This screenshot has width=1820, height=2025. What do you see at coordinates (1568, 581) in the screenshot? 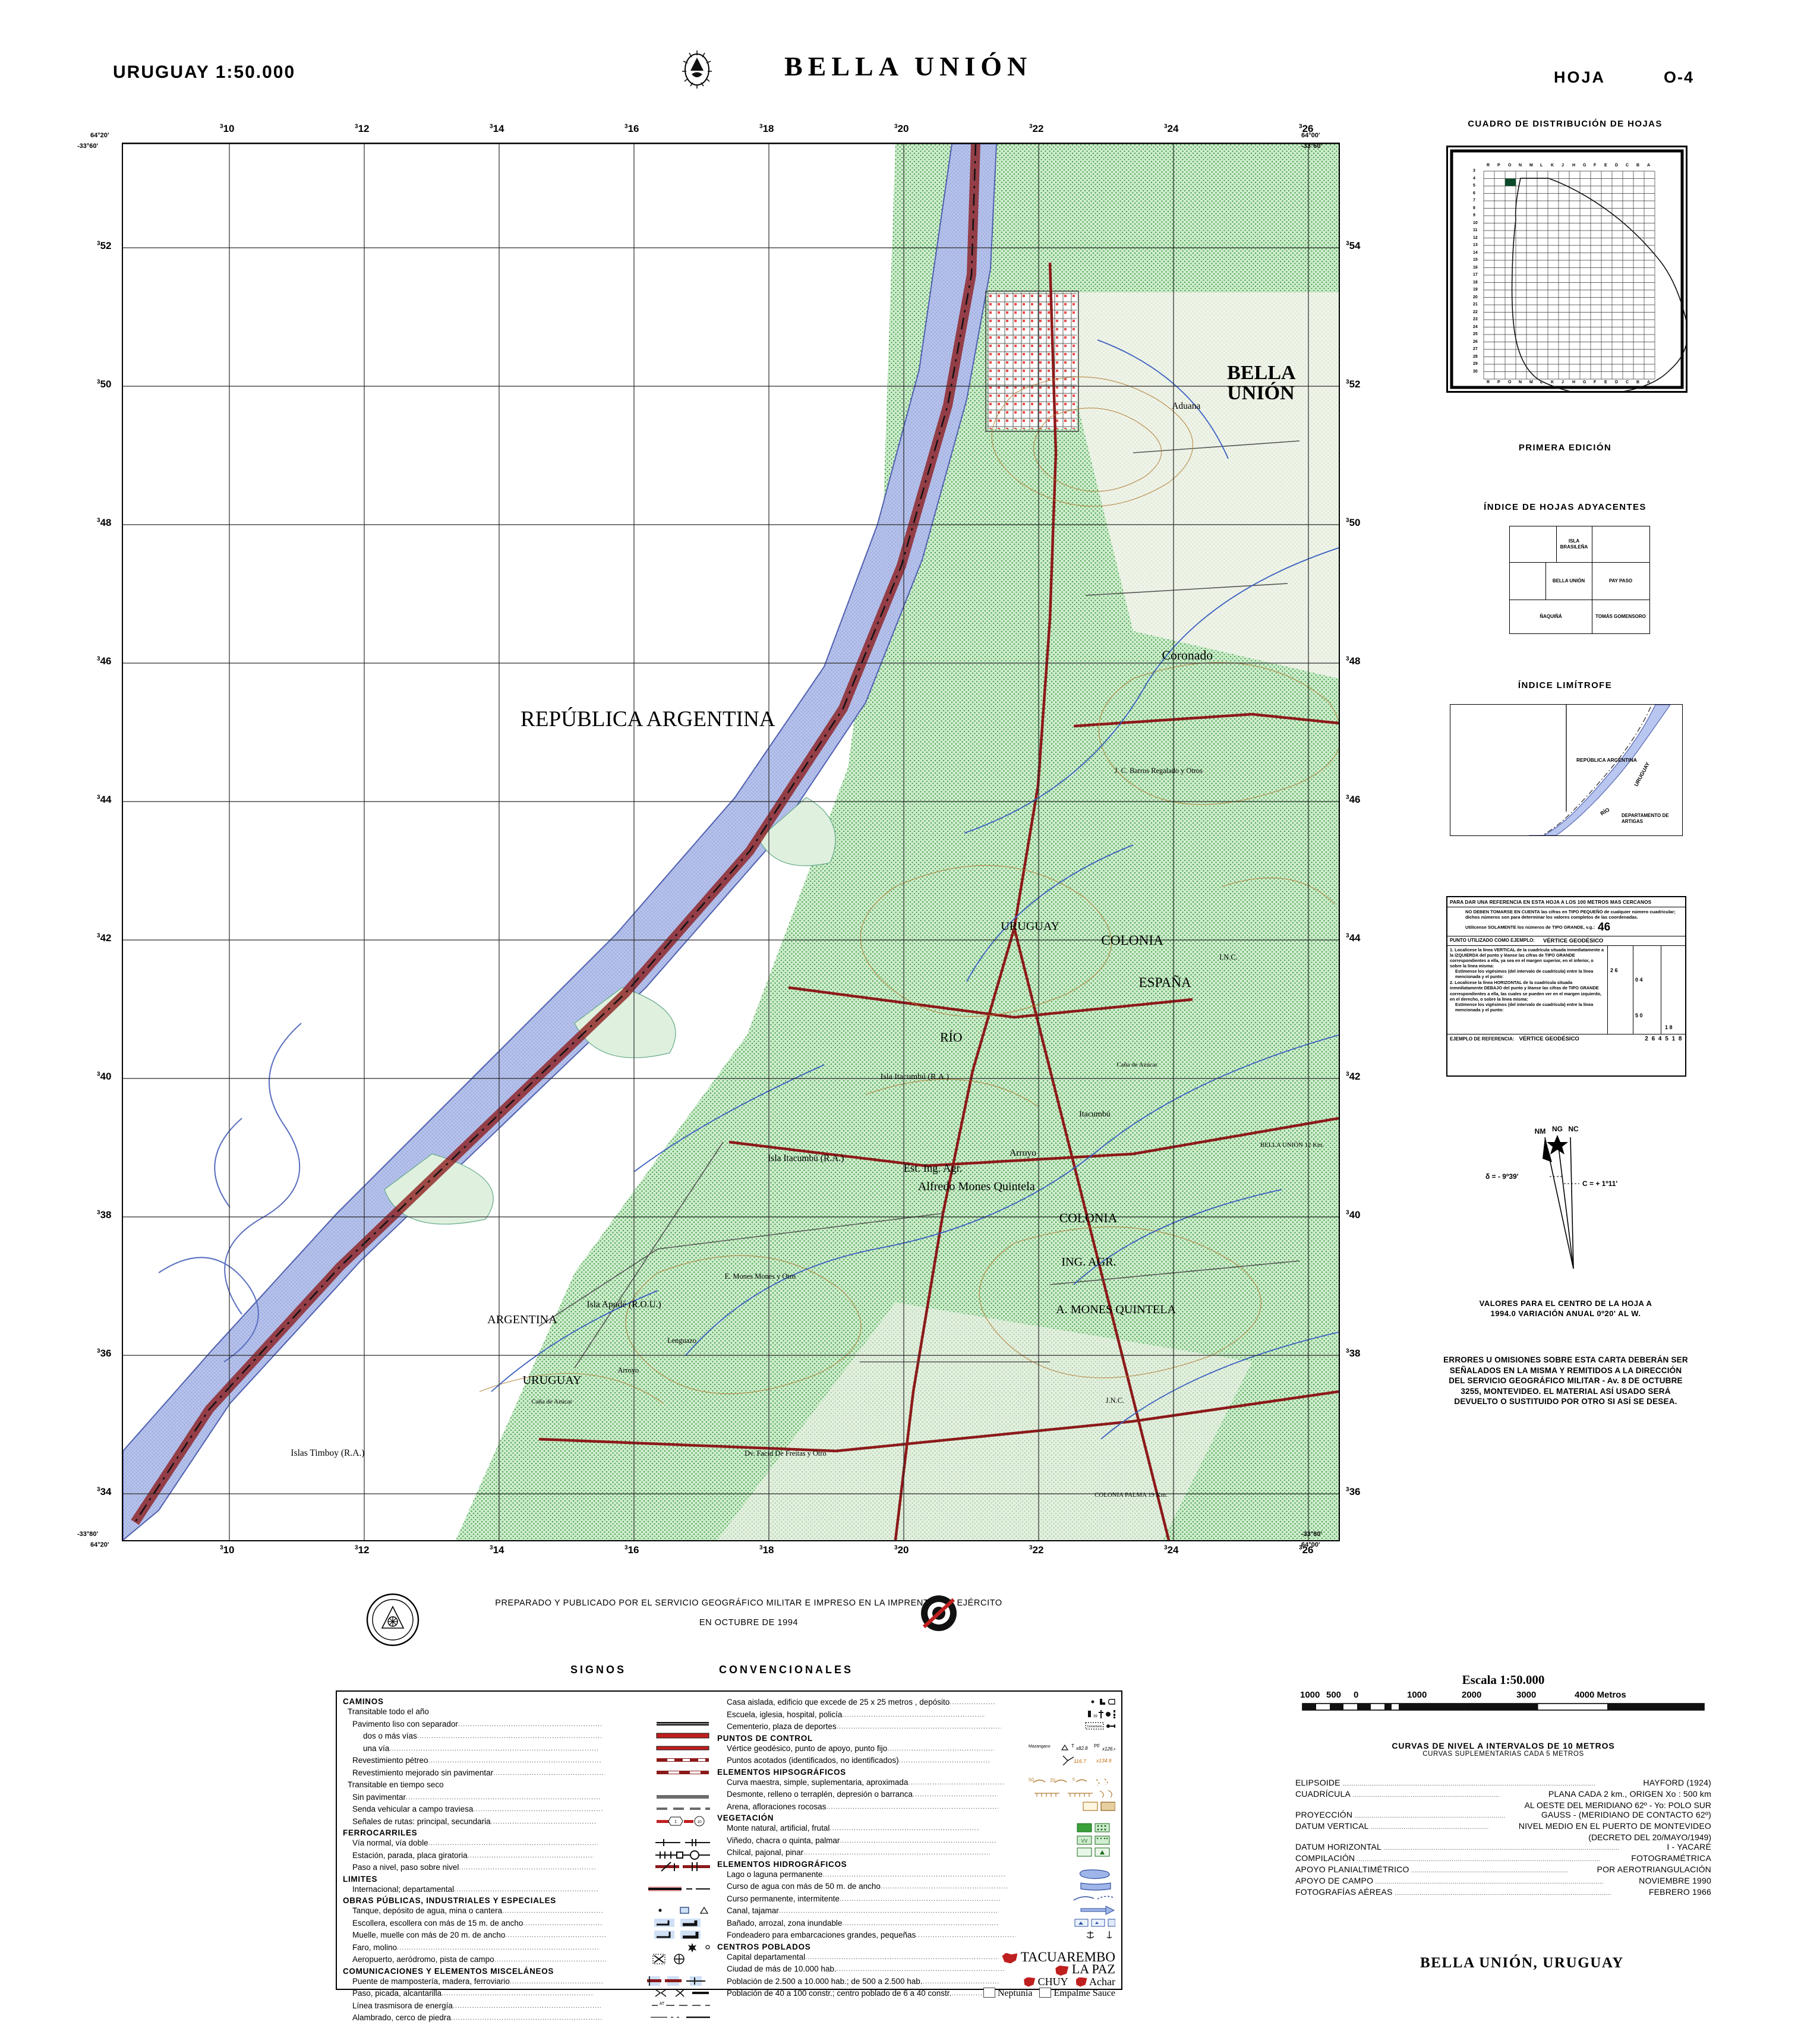
I see `adjacent-cell-bella-union: BELLA UNIÓN` at bounding box center [1568, 581].